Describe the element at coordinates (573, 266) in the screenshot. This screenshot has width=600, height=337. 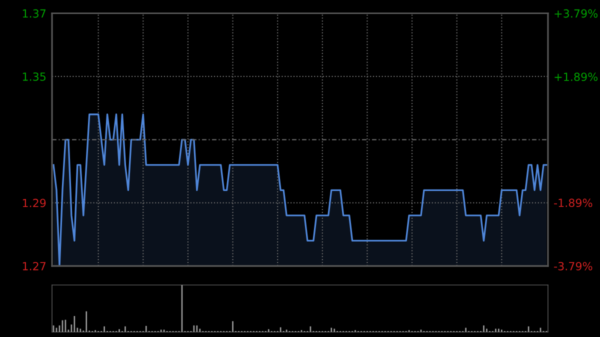
I see `y2-tick-label: -3.79%` at that location.